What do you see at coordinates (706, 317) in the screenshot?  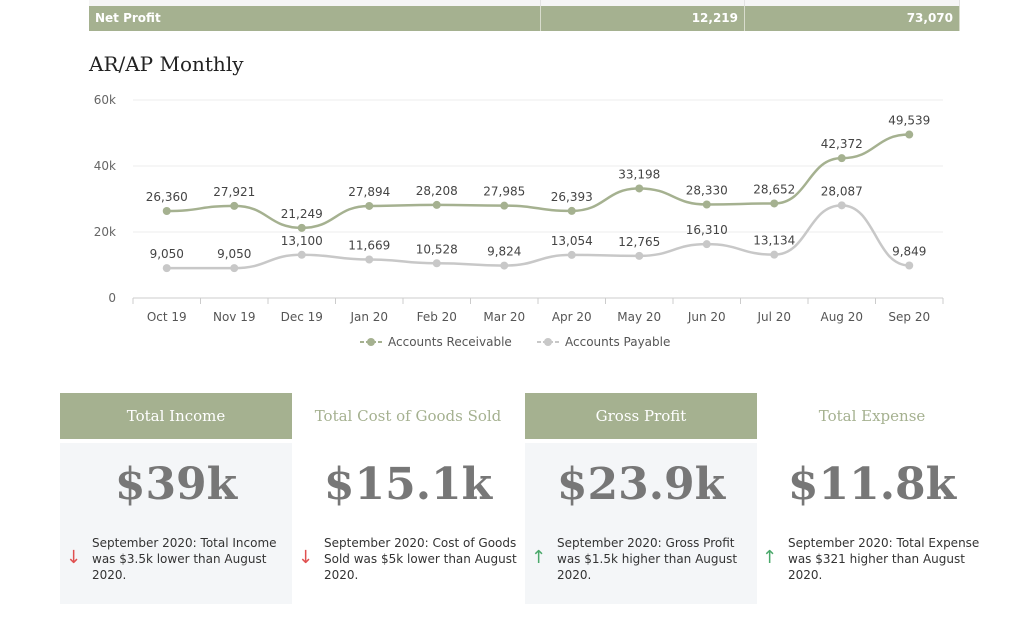 I see `x-tick-label: Jun 20` at bounding box center [706, 317].